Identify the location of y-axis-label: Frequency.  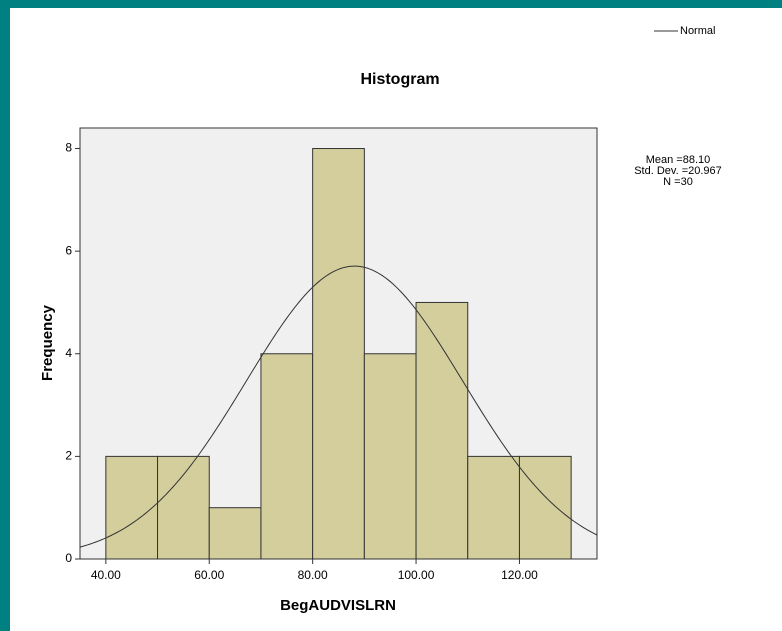
(47, 342).